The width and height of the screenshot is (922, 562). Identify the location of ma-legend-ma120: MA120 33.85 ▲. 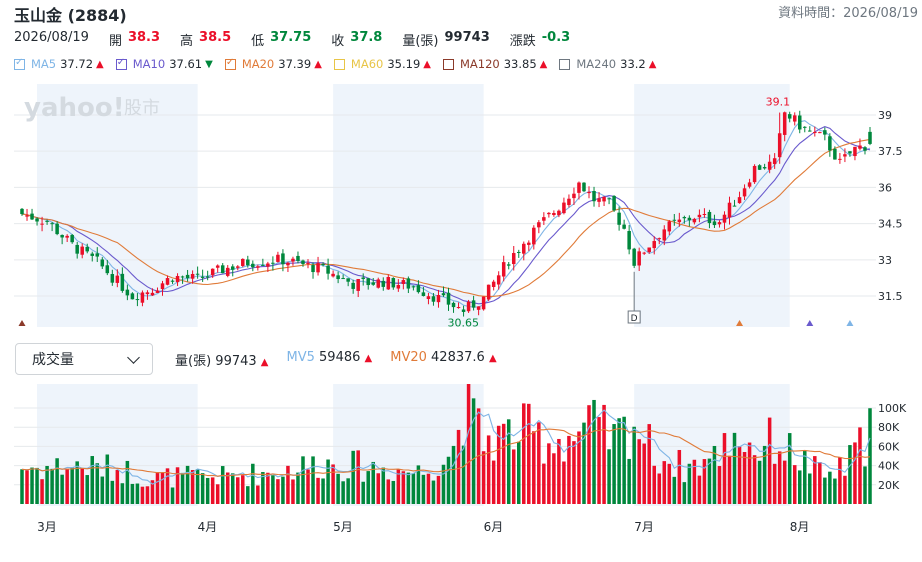
(494, 64).